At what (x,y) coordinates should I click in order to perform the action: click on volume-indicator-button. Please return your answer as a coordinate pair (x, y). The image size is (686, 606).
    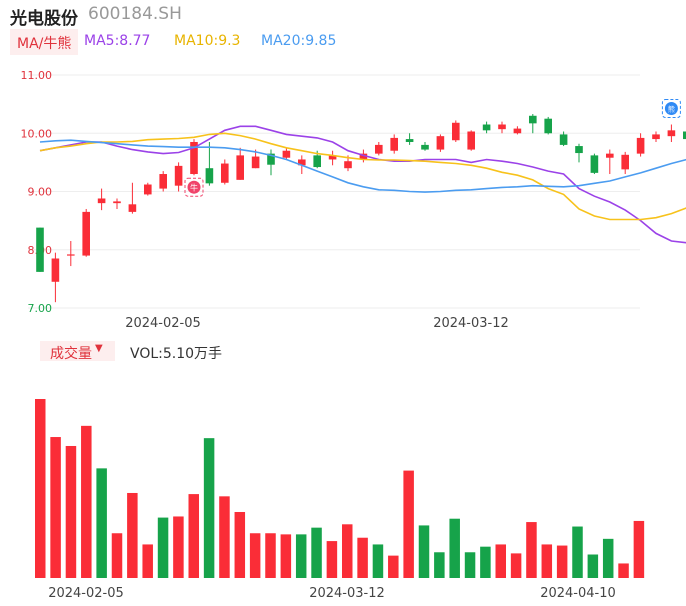
    Looking at the image, I should click on (77, 351).